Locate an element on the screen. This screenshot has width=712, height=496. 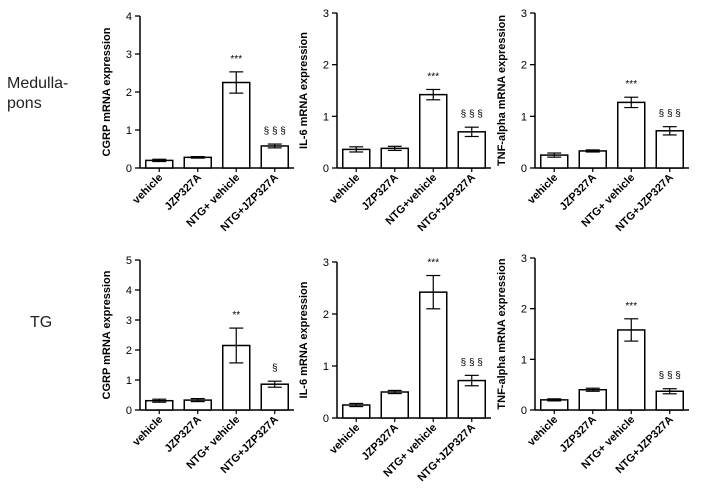
y-tick-label: 5 is located at coordinates (129, 261).